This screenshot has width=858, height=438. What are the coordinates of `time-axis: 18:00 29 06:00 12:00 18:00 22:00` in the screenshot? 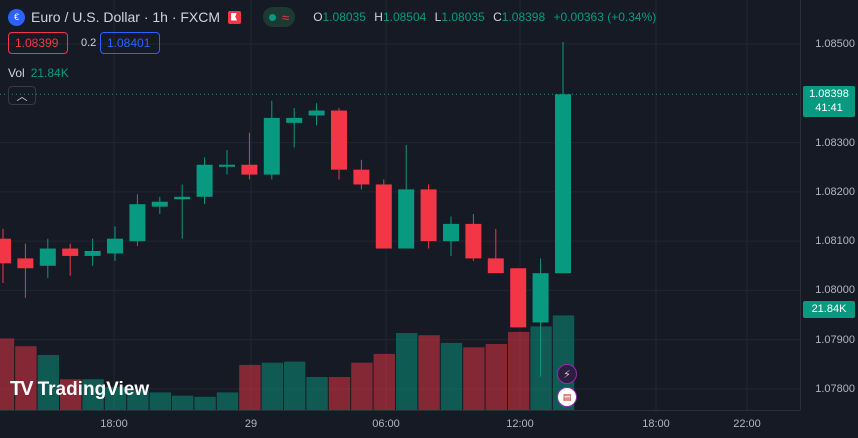 It's located at (400, 424).